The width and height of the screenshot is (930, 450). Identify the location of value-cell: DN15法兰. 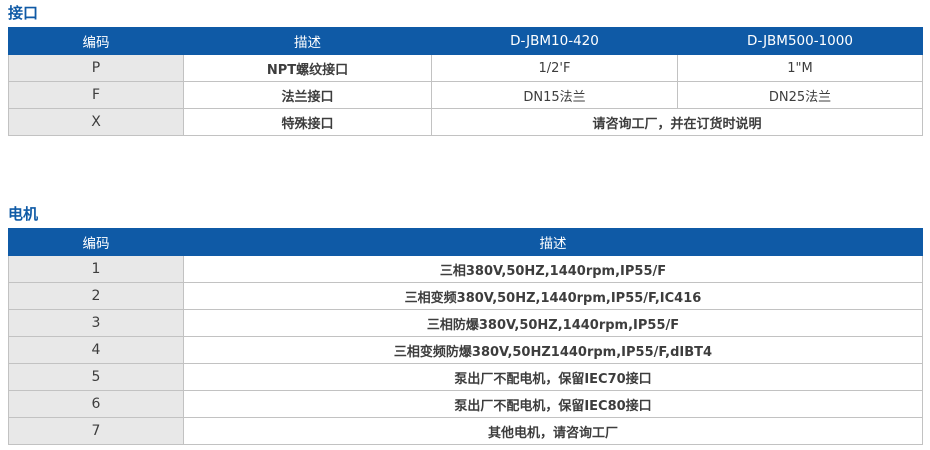
(554, 95).